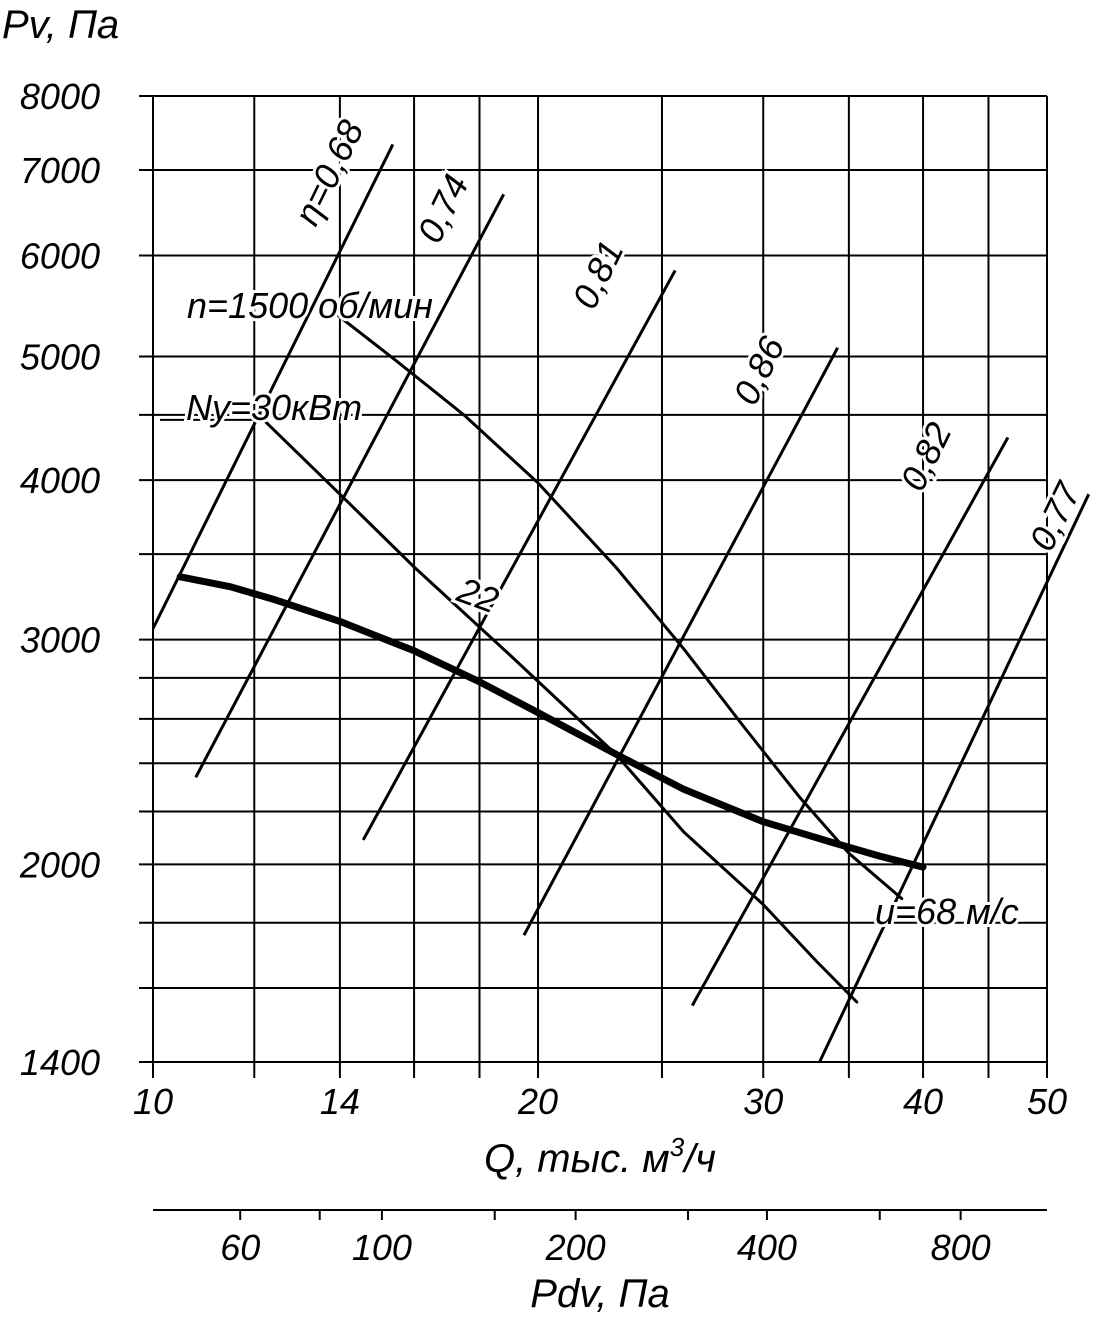 The width and height of the screenshot is (1113, 1323). Describe the element at coordinates (923, 1101) in the screenshot. I see `x-tick-label: 40` at that location.